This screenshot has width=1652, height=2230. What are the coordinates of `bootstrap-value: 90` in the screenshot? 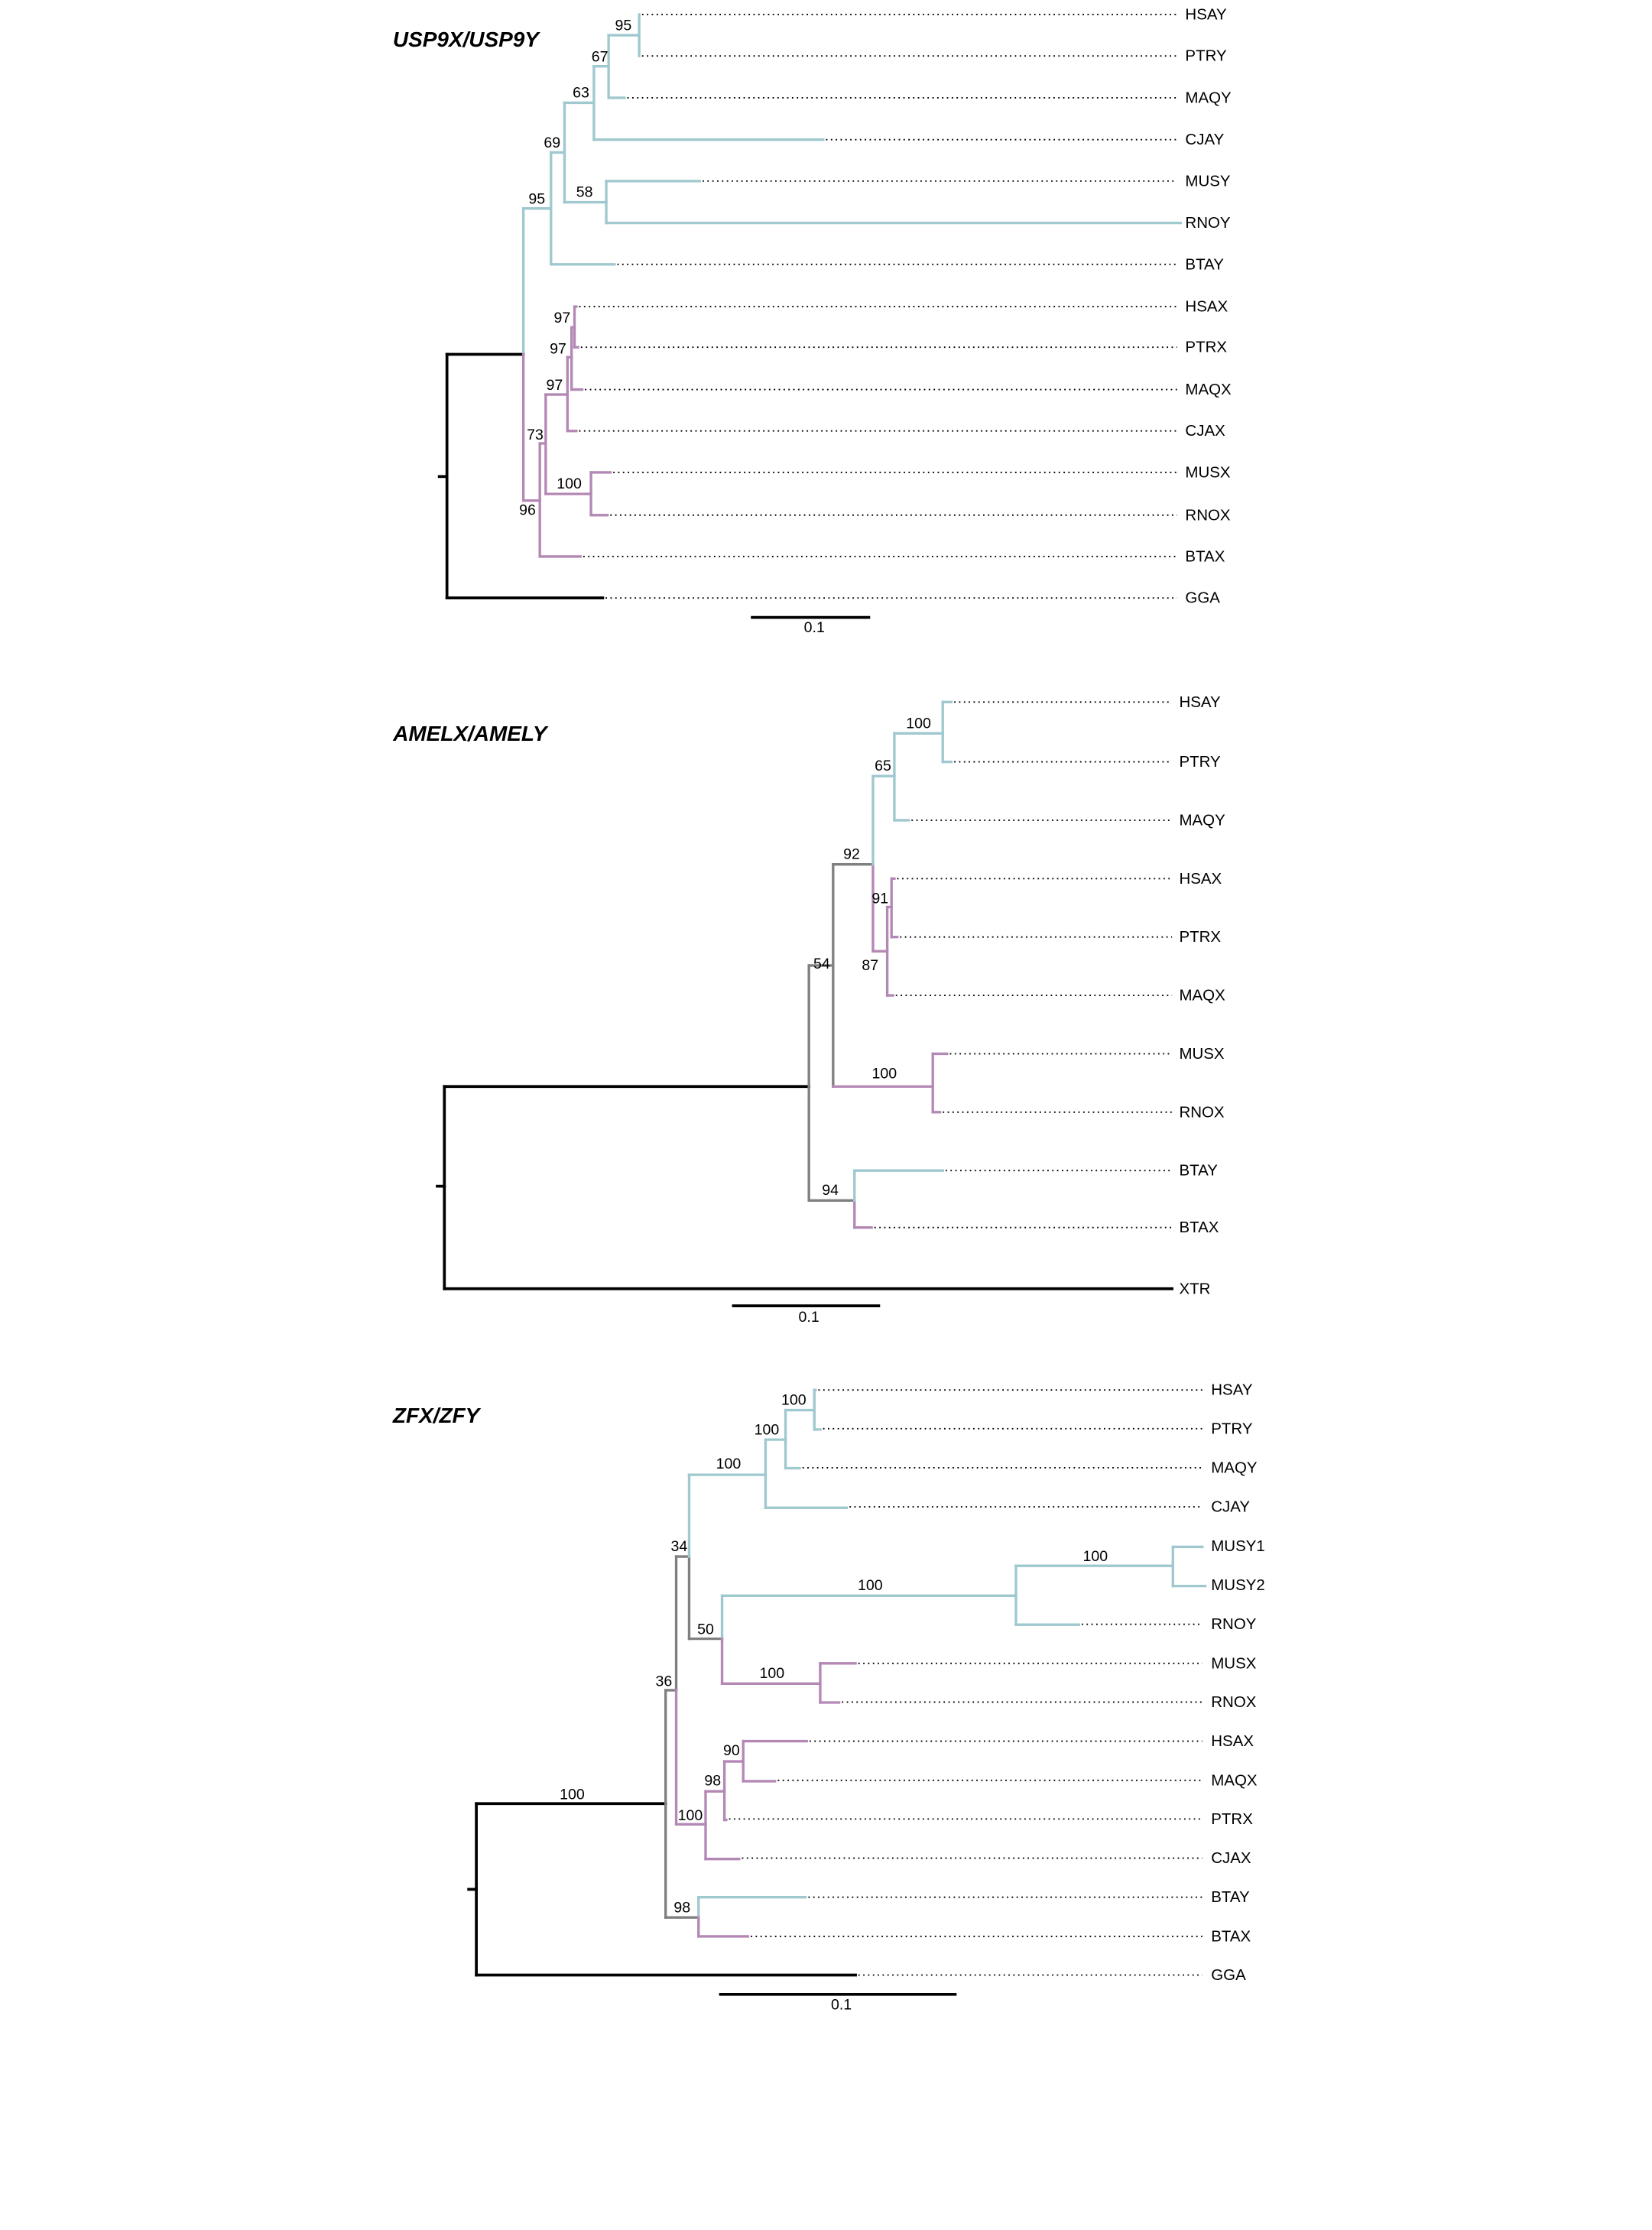 It's located at (731, 1750).